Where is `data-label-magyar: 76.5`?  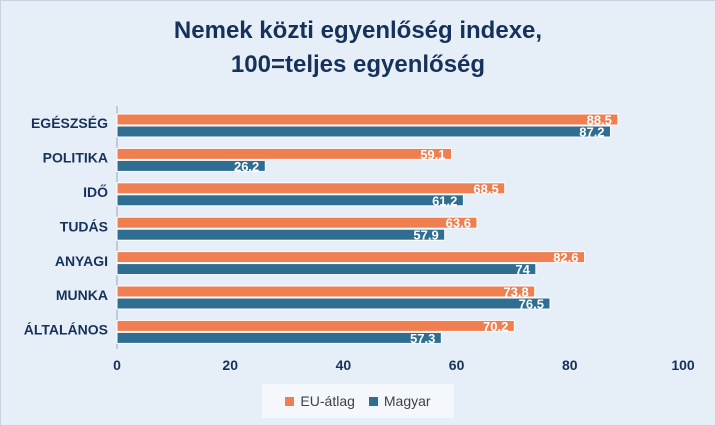 data-label-magyar: 76.5 is located at coordinates (531, 304).